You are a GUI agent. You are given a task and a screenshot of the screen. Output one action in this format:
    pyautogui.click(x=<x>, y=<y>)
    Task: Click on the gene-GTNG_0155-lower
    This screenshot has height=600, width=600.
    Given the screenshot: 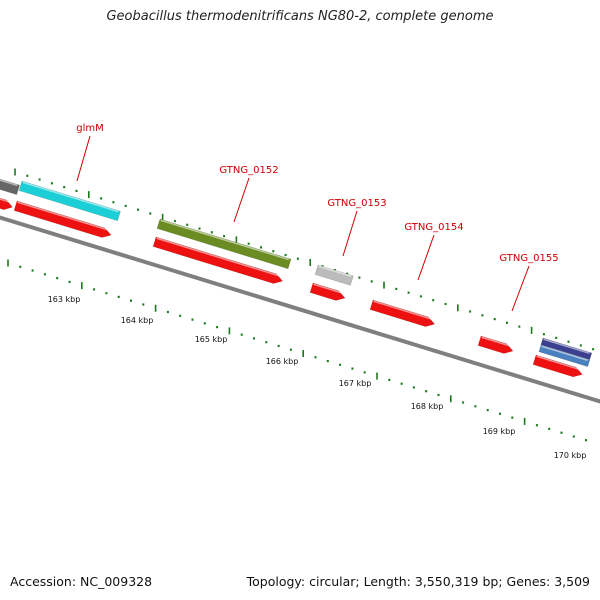 What is the action you would take?
    pyautogui.click(x=564, y=356)
    